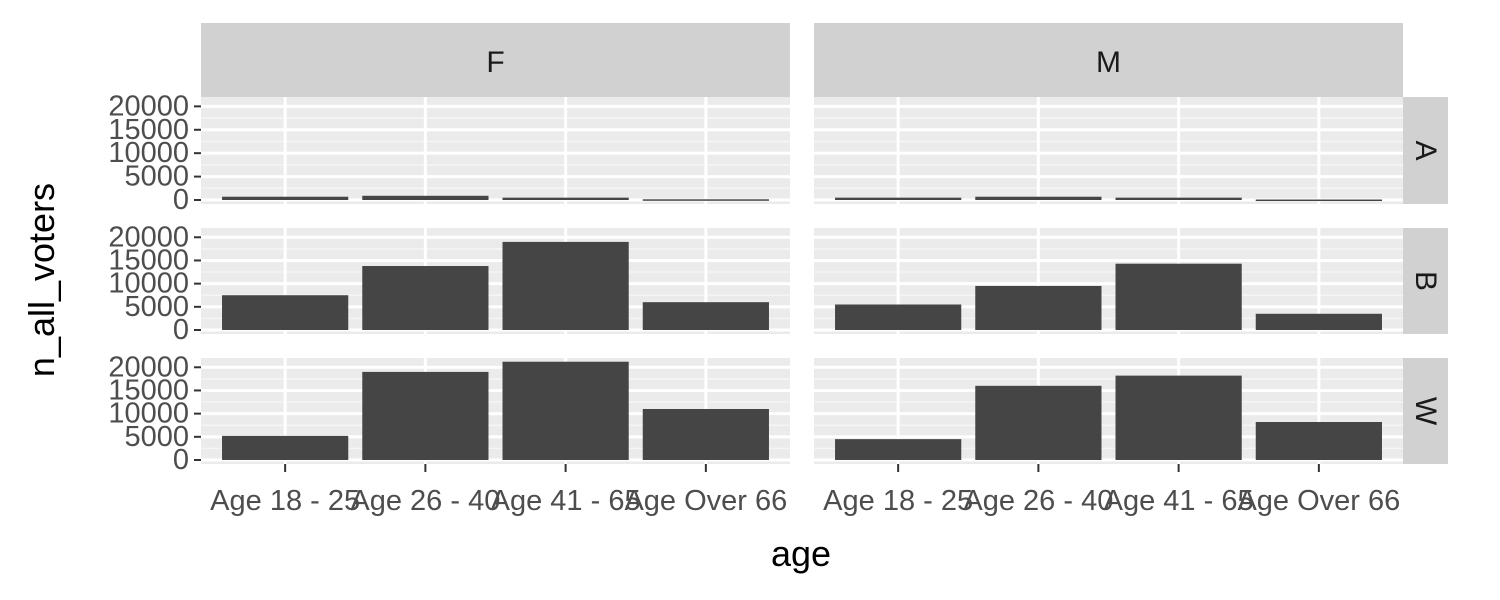 The width and height of the screenshot is (1500, 600). Describe the element at coordinates (1108, 411) in the screenshot. I see `panel-M-W` at that location.